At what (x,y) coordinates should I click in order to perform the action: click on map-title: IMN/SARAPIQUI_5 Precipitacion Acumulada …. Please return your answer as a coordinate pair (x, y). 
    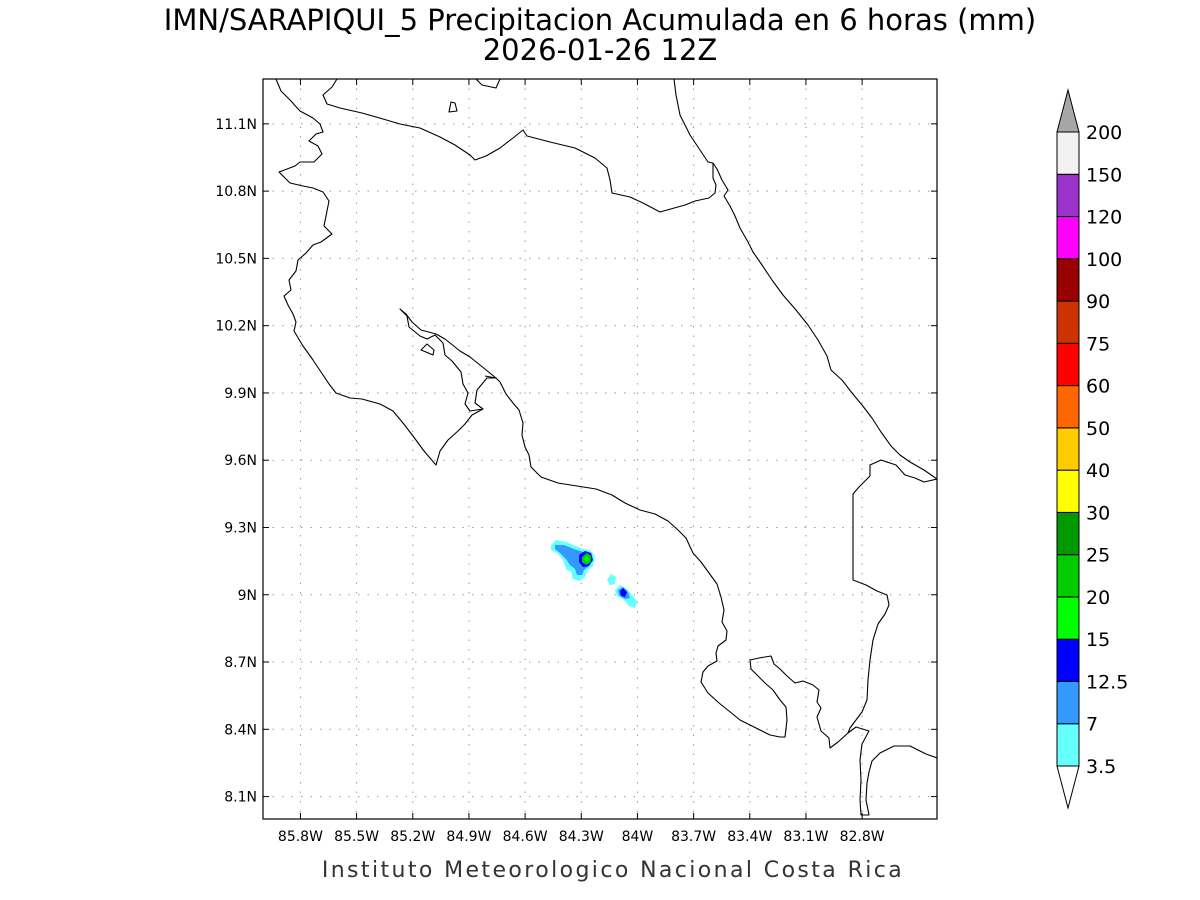
    Looking at the image, I should click on (600, 20).